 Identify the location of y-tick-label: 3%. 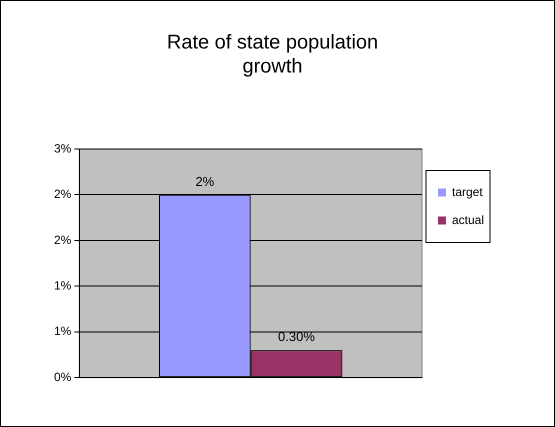
(63, 148).